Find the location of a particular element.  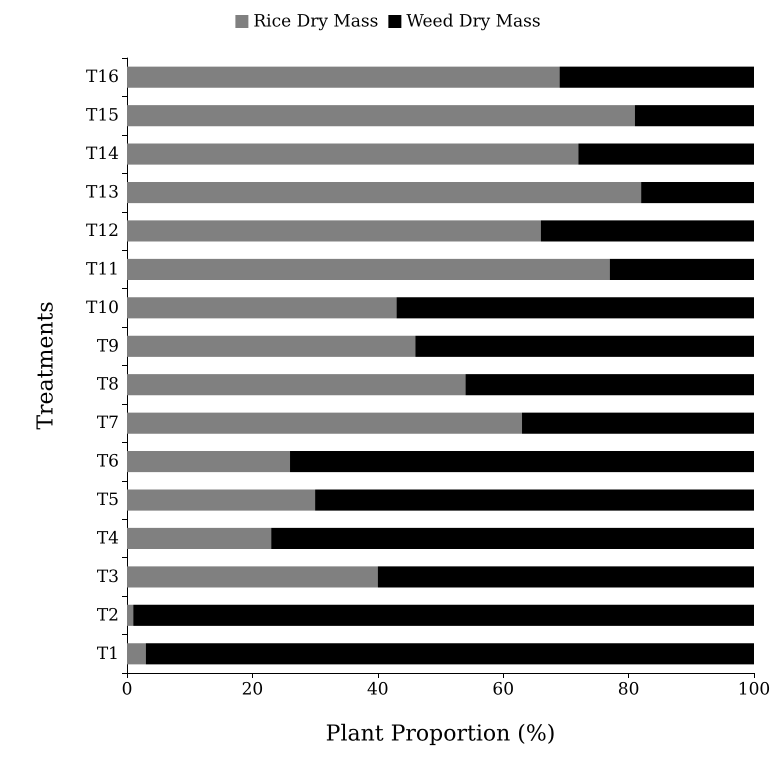

y-tick-label: T13 is located at coordinates (102, 192).